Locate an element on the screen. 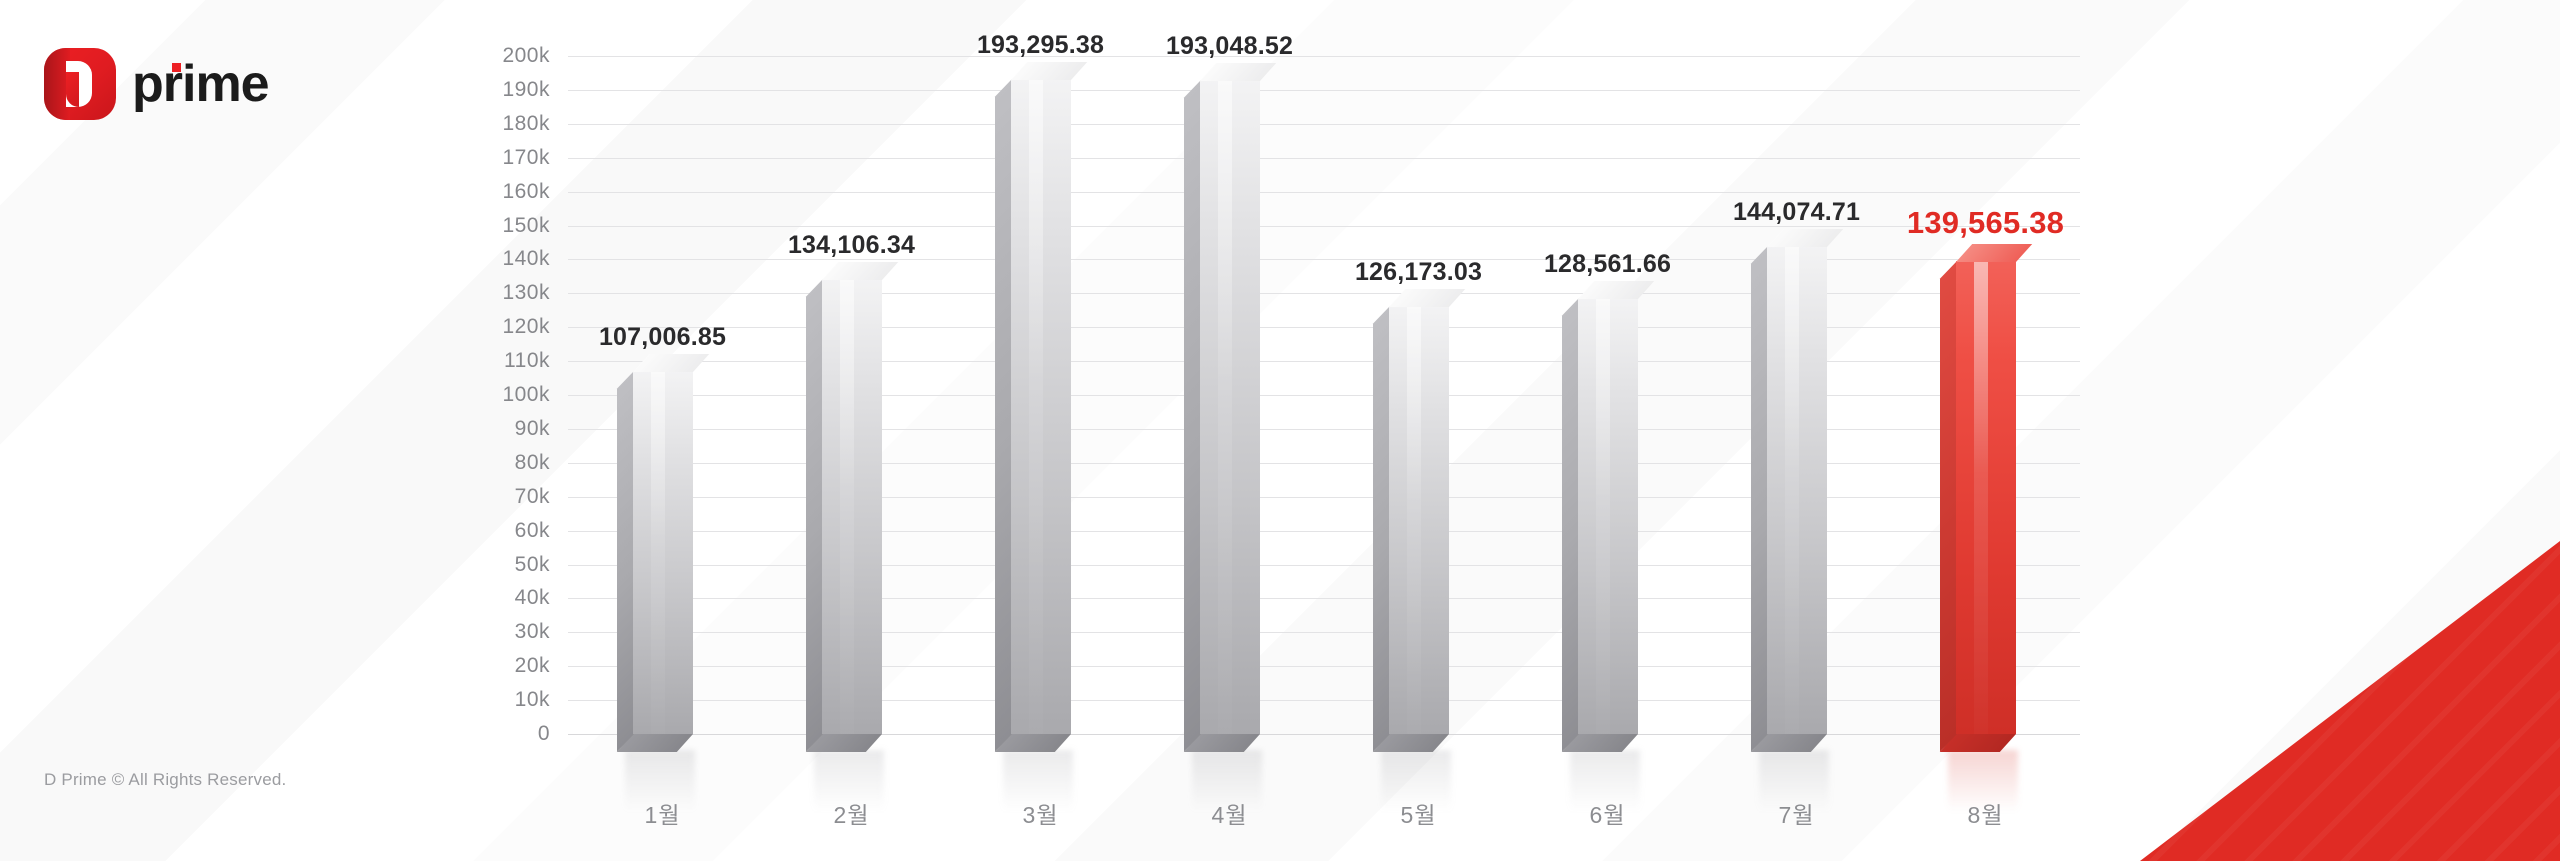 This screenshot has width=2560, height=861. x-axis-tick-label: 8월 is located at coordinates (1985, 815).